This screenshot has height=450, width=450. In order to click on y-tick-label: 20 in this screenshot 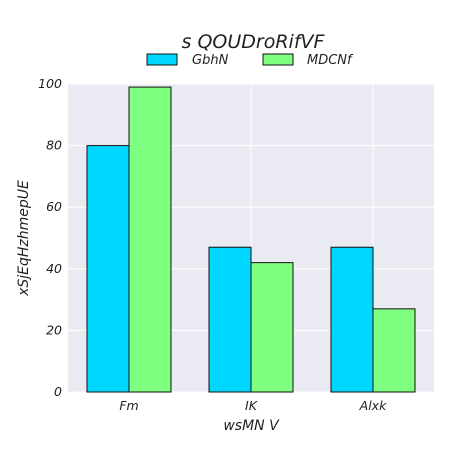, I will do `click(54, 329)`.